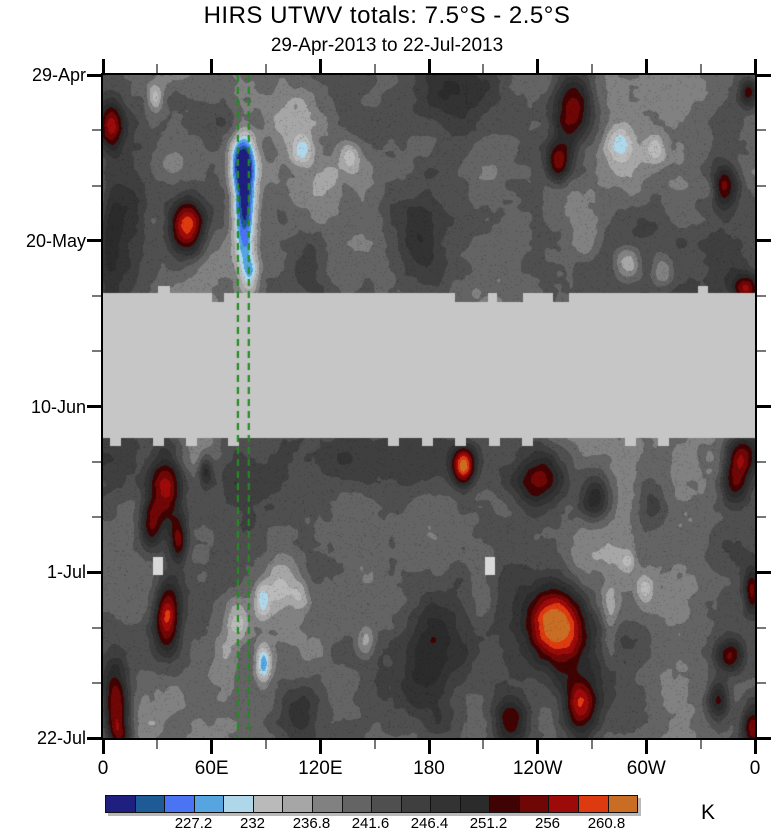 The image size is (774, 834). I want to click on x-axis-tick-label: 180, so click(429, 768).